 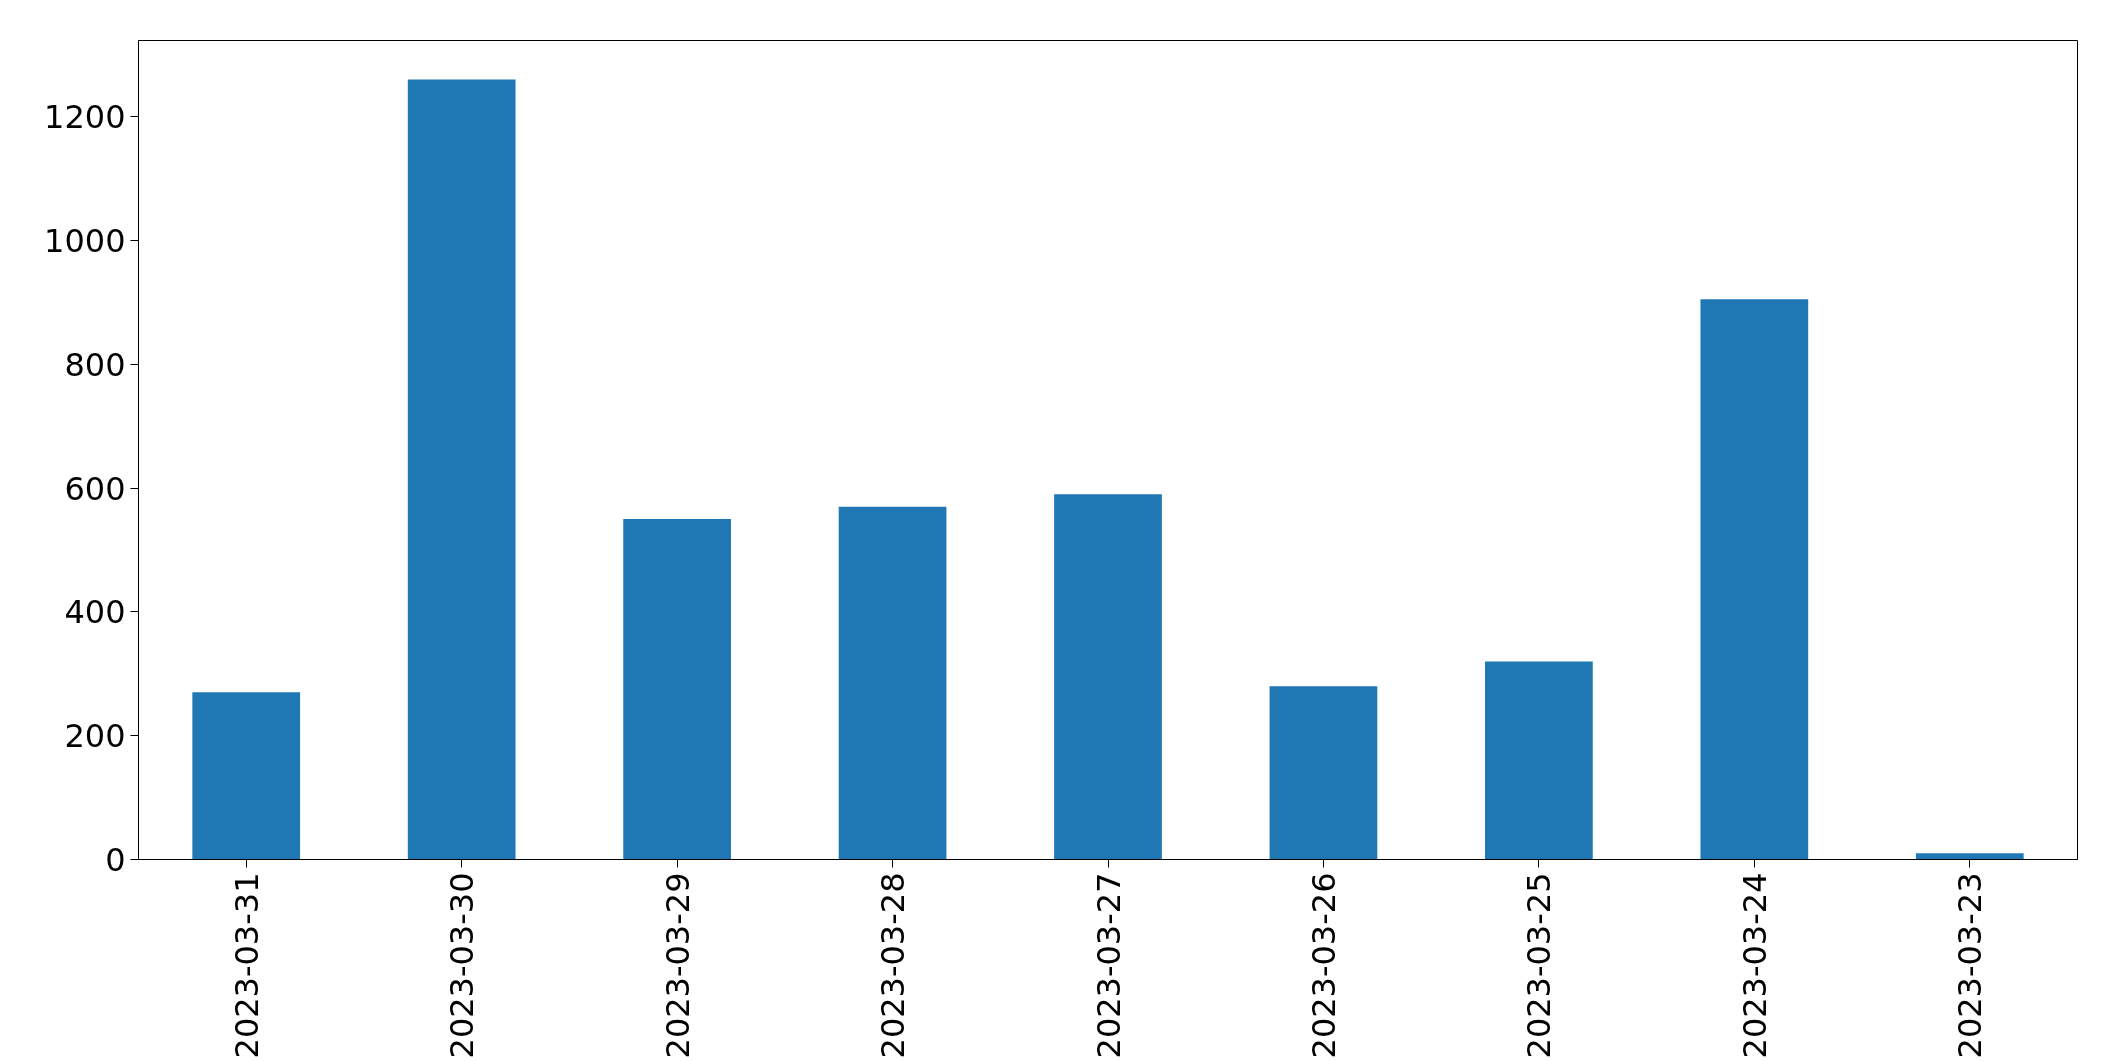 I want to click on y-tick-label: 400, so click(x=95, y=612).